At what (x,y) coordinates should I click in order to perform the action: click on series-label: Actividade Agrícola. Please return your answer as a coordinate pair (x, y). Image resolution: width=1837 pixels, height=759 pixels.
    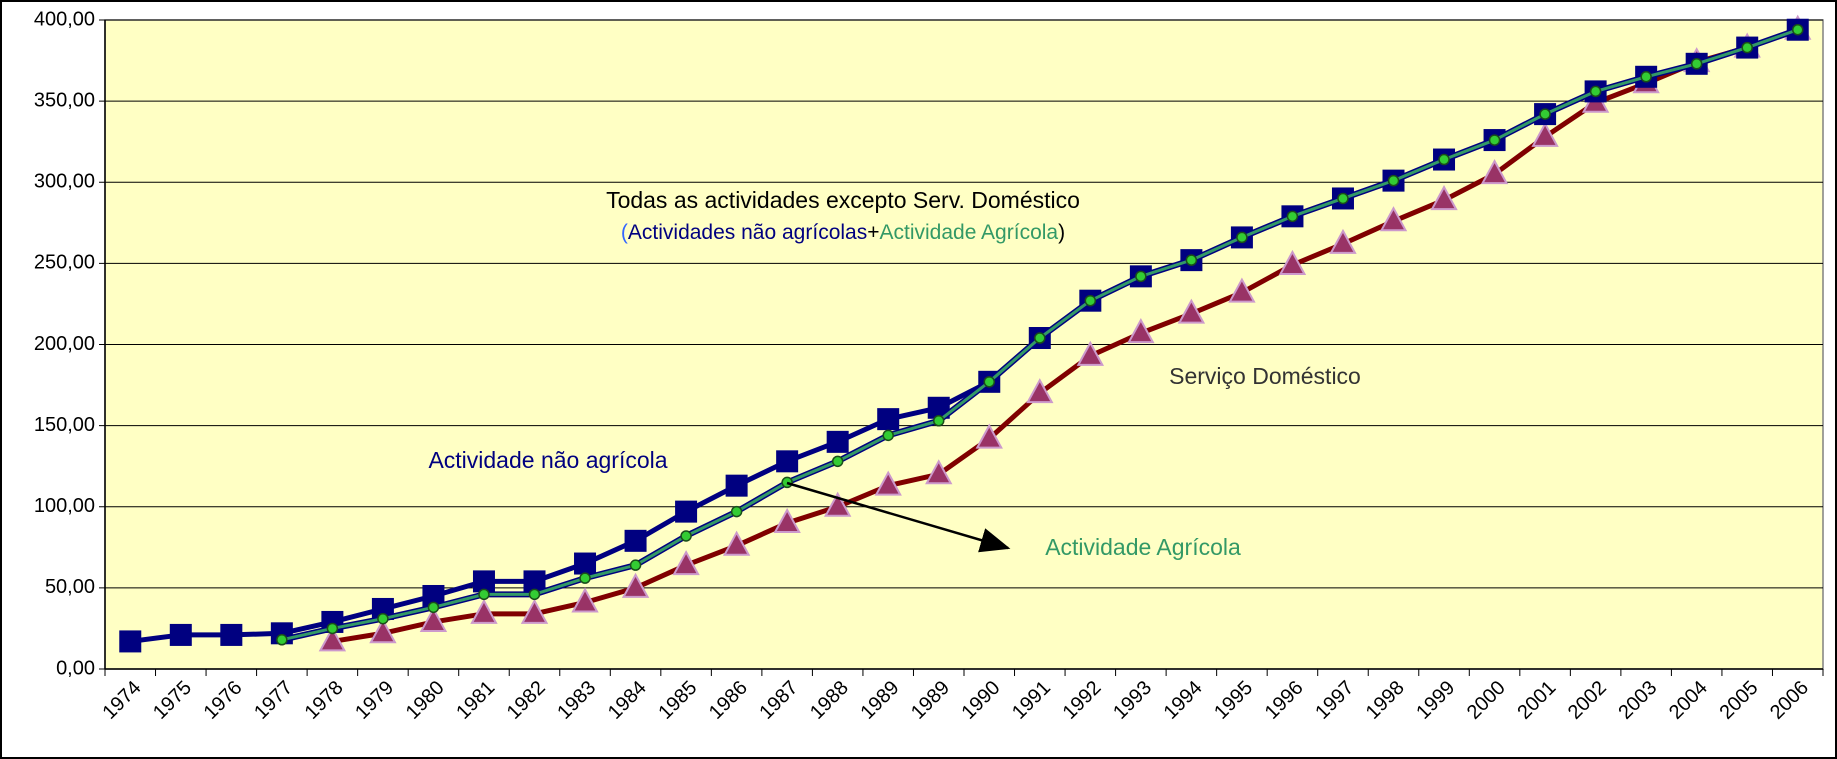
    Looking at the image, I should click on (1143, 547).